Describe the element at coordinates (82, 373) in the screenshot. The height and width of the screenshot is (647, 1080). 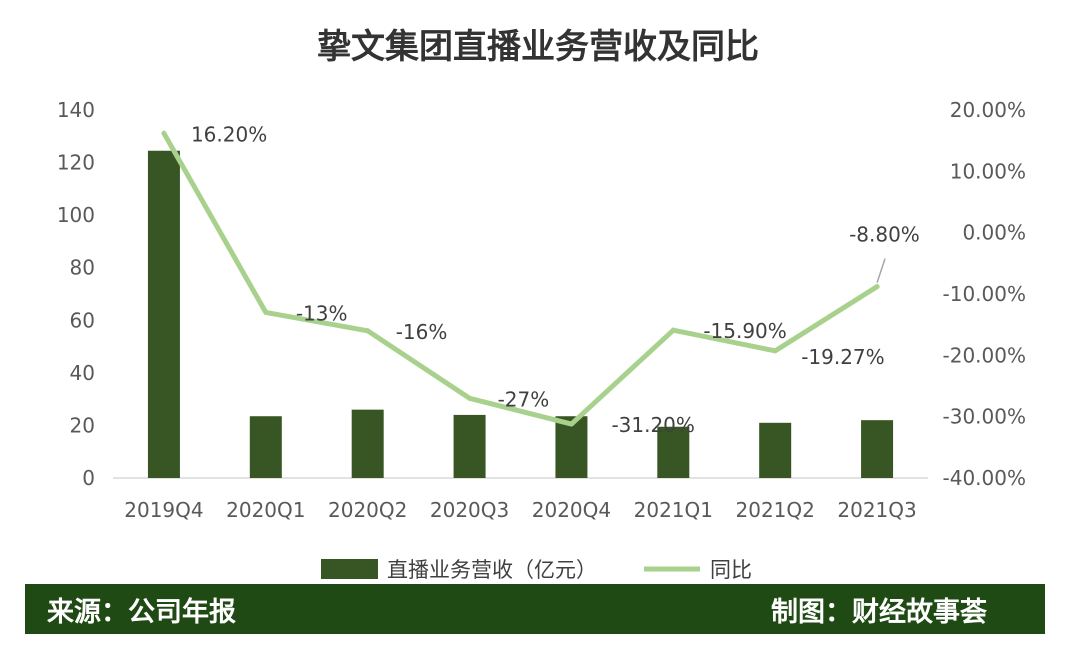
I see `left-tick-label: 40` at that location.